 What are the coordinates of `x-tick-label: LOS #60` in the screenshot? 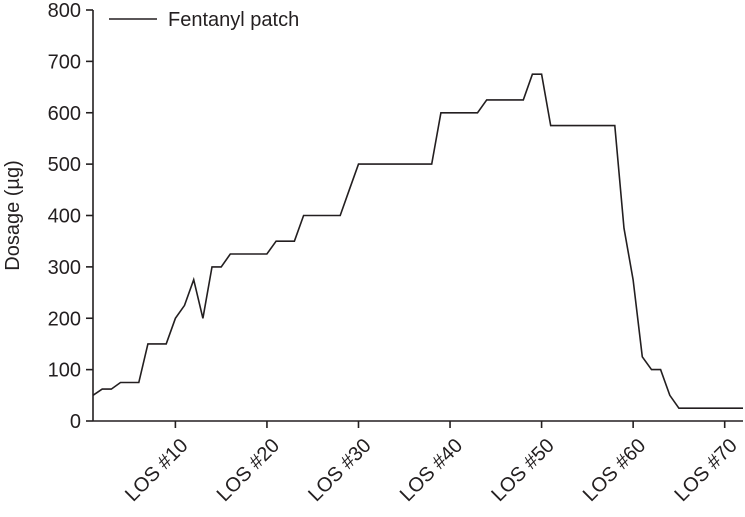 It's located at (614, 470).